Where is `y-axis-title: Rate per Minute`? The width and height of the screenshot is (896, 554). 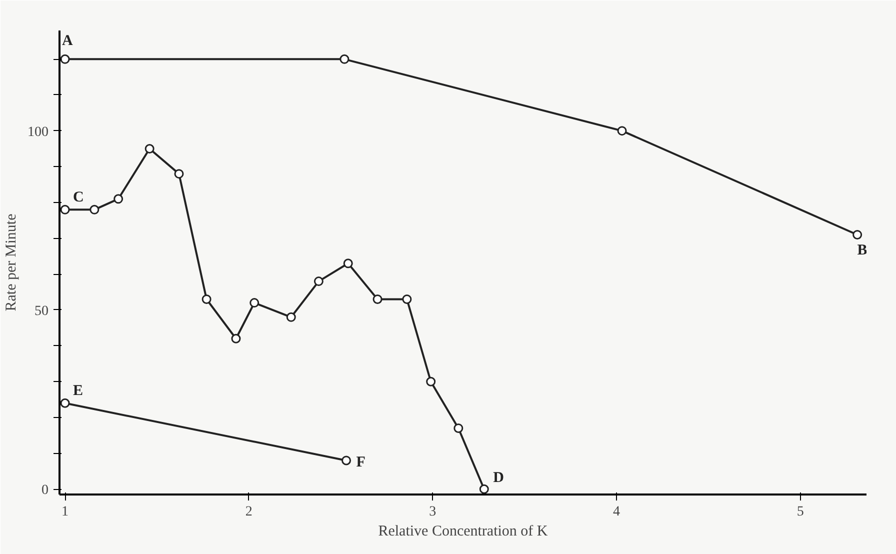 y-axis-title: Rate per Minute is located at coordinates (12, 262).